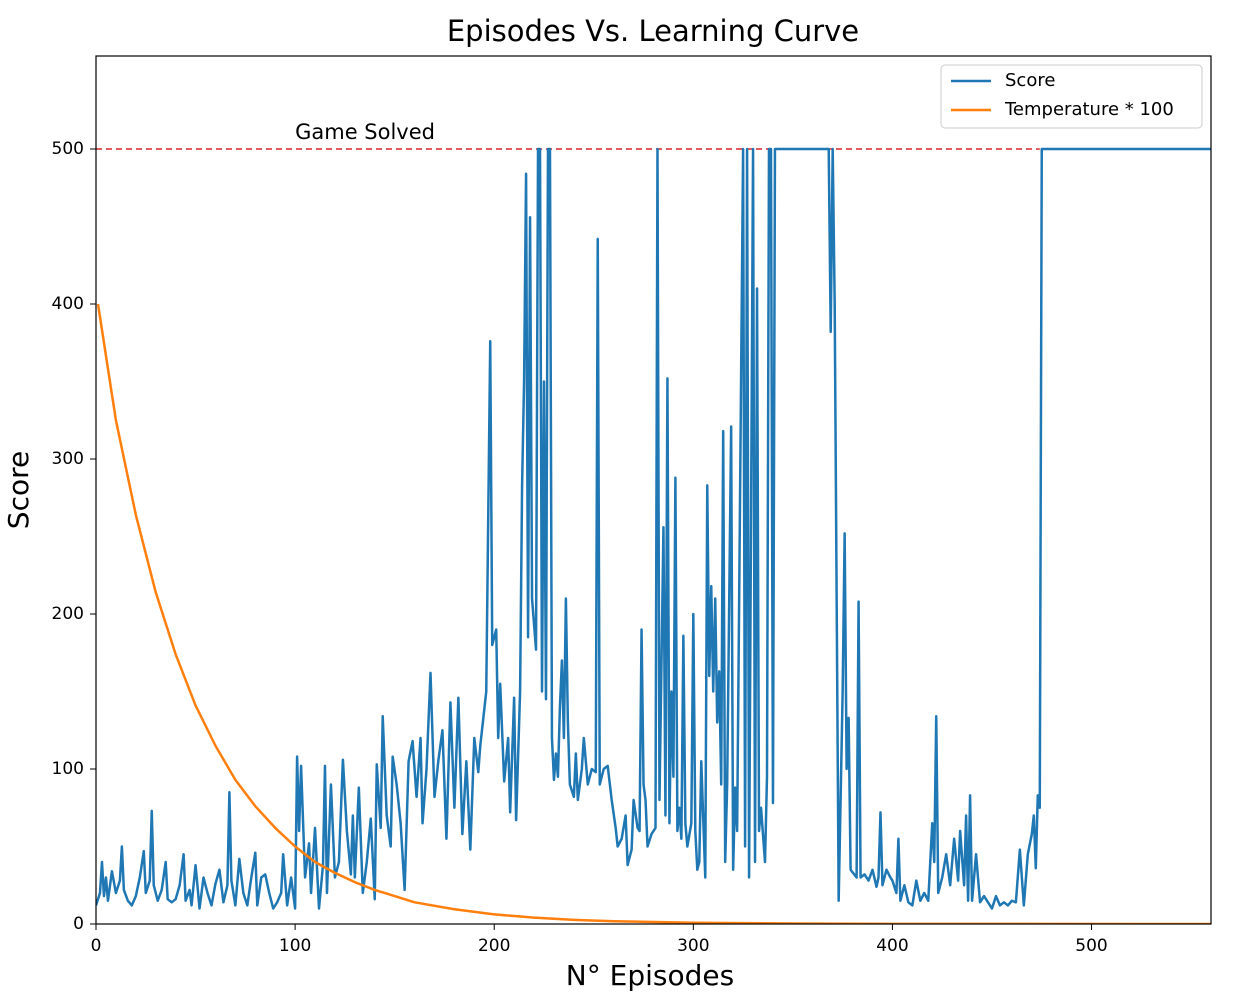 The width and height of the screenshot is (1240, 999). Describe the element at coordinates (18, 490) in the screenshot. I see `y-axis-label: Score` at that location.